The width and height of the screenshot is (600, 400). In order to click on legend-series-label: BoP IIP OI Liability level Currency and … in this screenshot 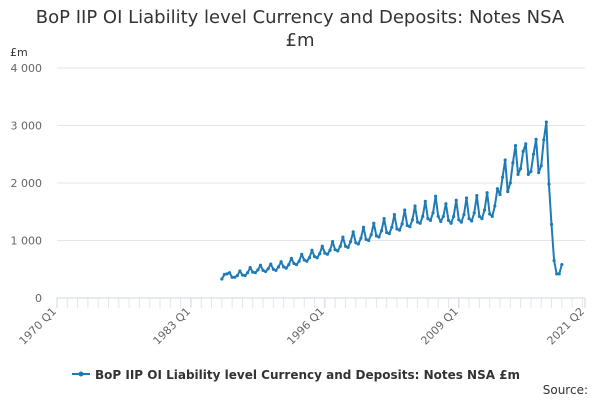, I will do `click(307, 375)`.